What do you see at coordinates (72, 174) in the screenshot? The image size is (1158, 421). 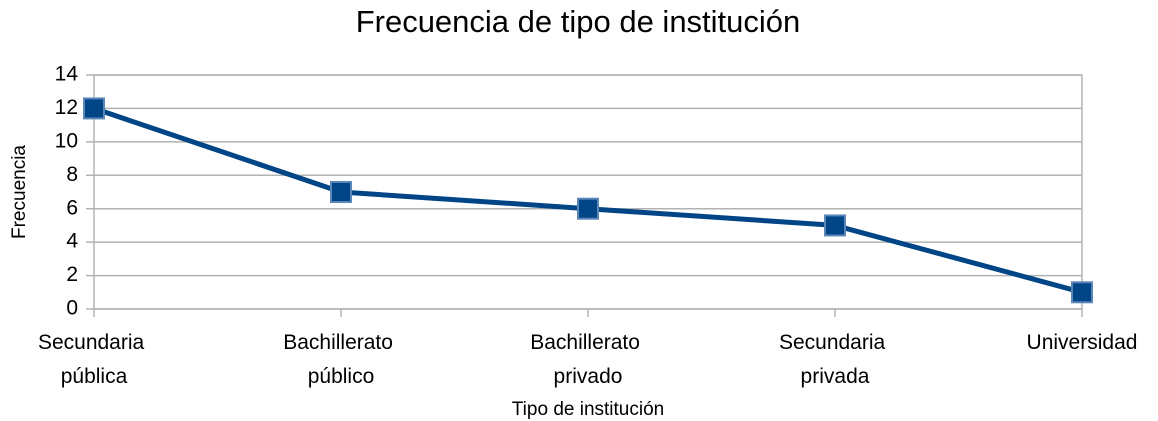 I see `y-tick-label: 8` at bounding box center [72, 174].